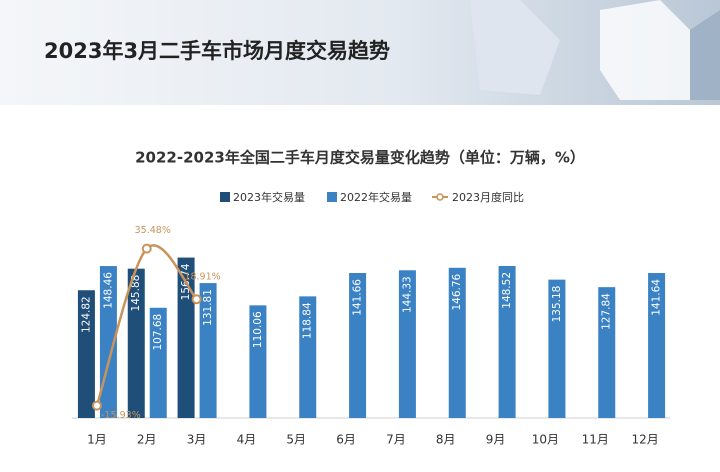 This screenshot has width=720, height=472. Describe the element at coordinates (97, 440) in the screenshot. I see `x-tick-label: 1月` at that location.